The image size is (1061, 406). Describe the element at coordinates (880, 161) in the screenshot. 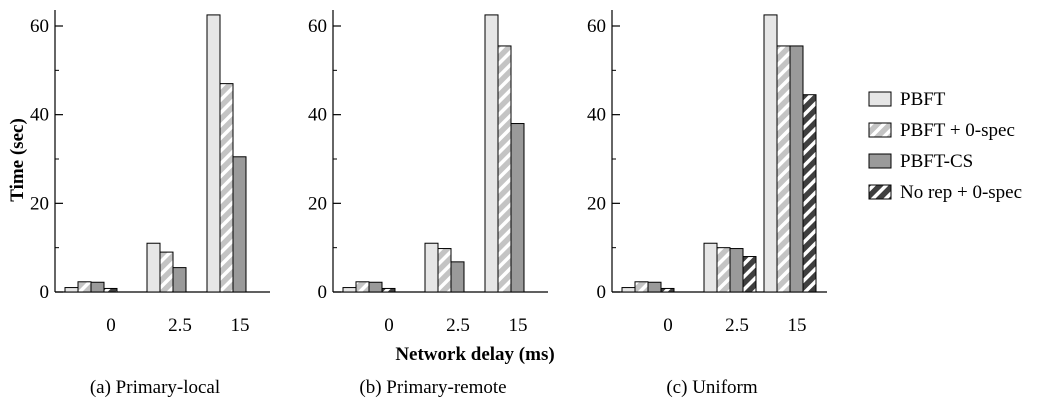

I see `legend-swatch-pbft-cs` at that location.